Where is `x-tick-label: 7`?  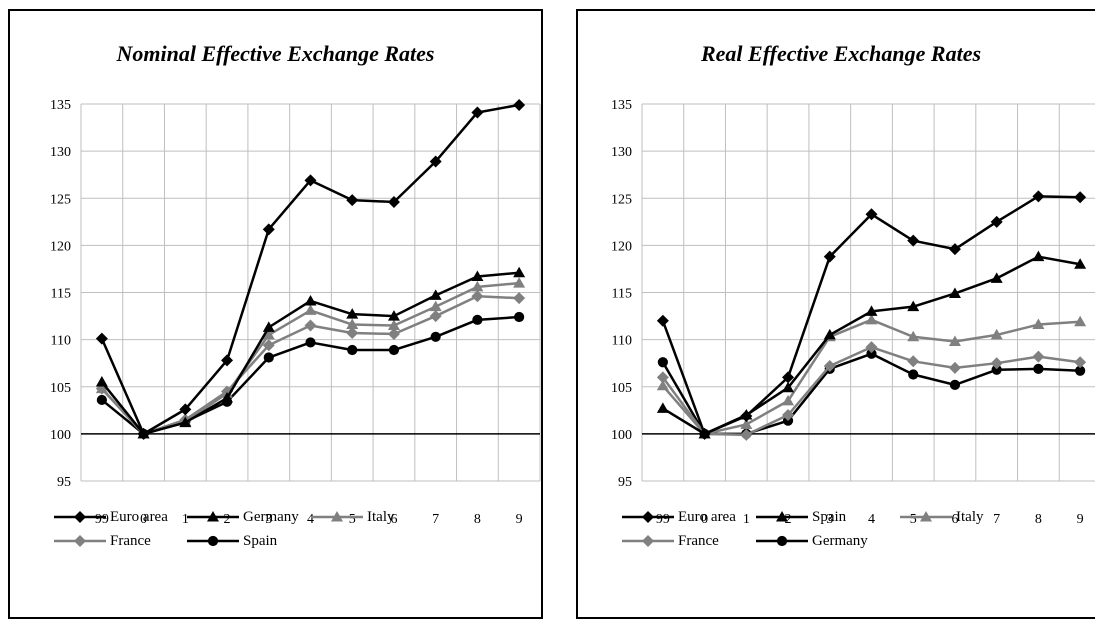
x-tick-label: 7 is located at coordinates (435, 519).